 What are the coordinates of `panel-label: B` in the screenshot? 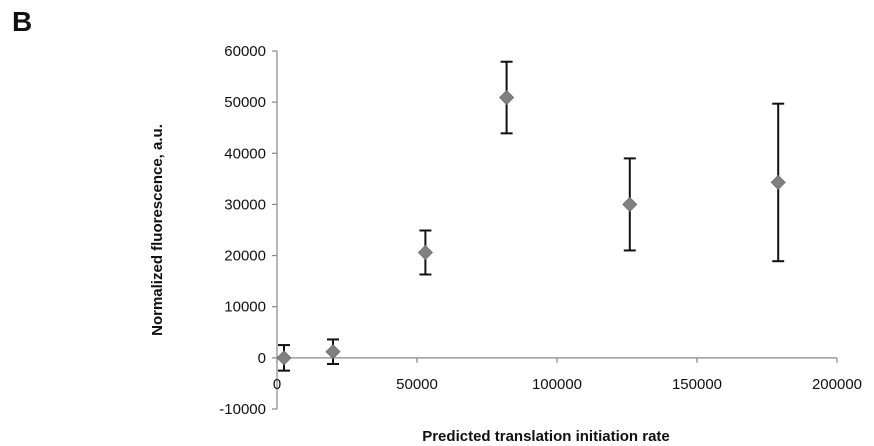 It's located at (22, 21).